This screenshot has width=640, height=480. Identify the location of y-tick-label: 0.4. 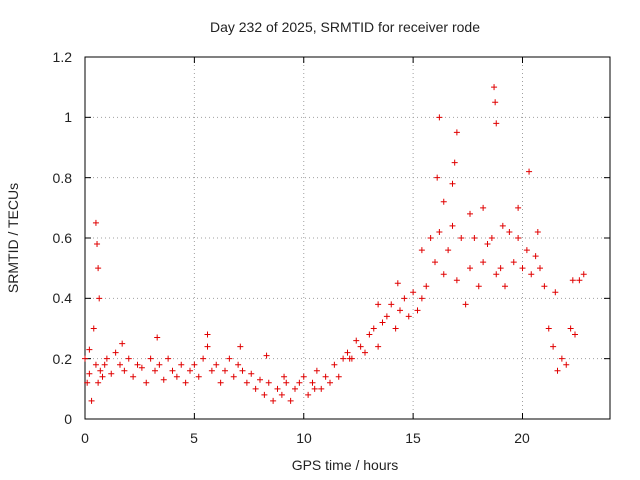
(63, 298).